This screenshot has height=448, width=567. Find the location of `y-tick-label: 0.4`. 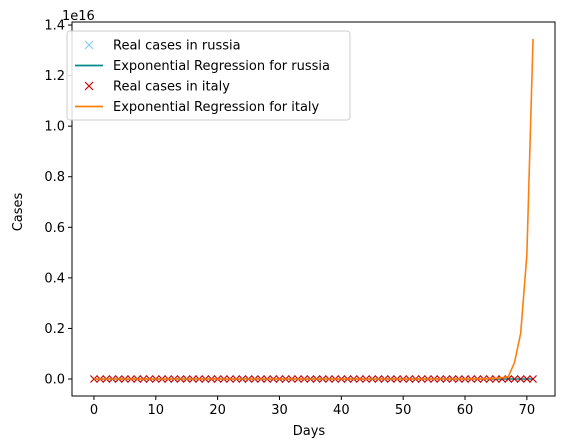

y-tick-label: 0.4 is located at coordinates (54, 278).